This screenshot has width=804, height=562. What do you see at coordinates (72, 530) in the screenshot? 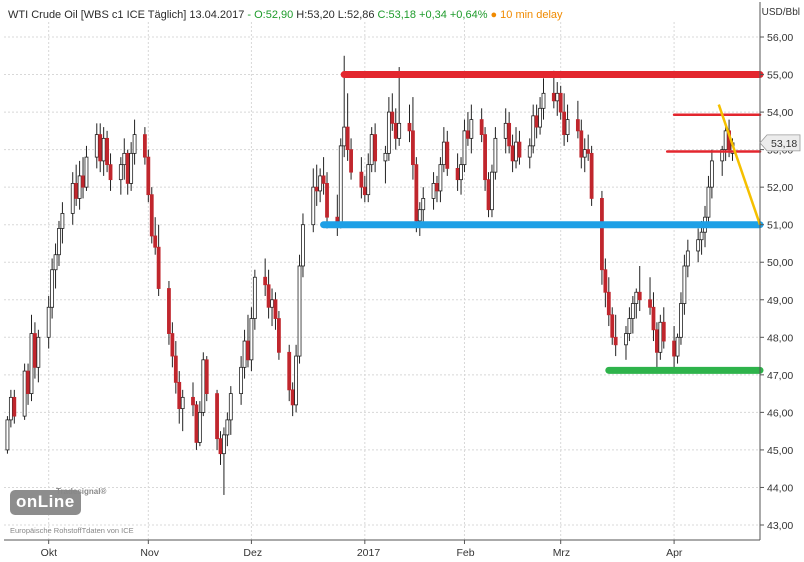
I see `logo-source: Europäische RohstoffTdaten von ICE` at bounding box center [72, 530].